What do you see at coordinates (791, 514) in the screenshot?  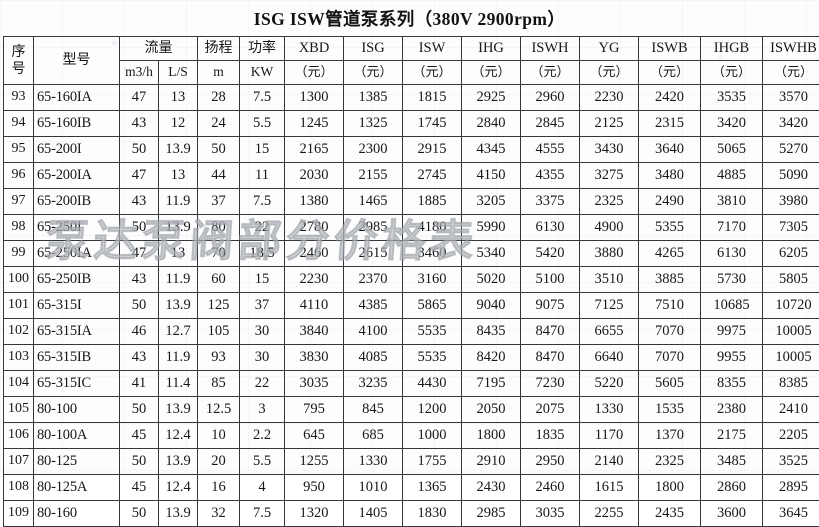 I see `cell-iswhb: 3645` at bounding box center [791, 514].